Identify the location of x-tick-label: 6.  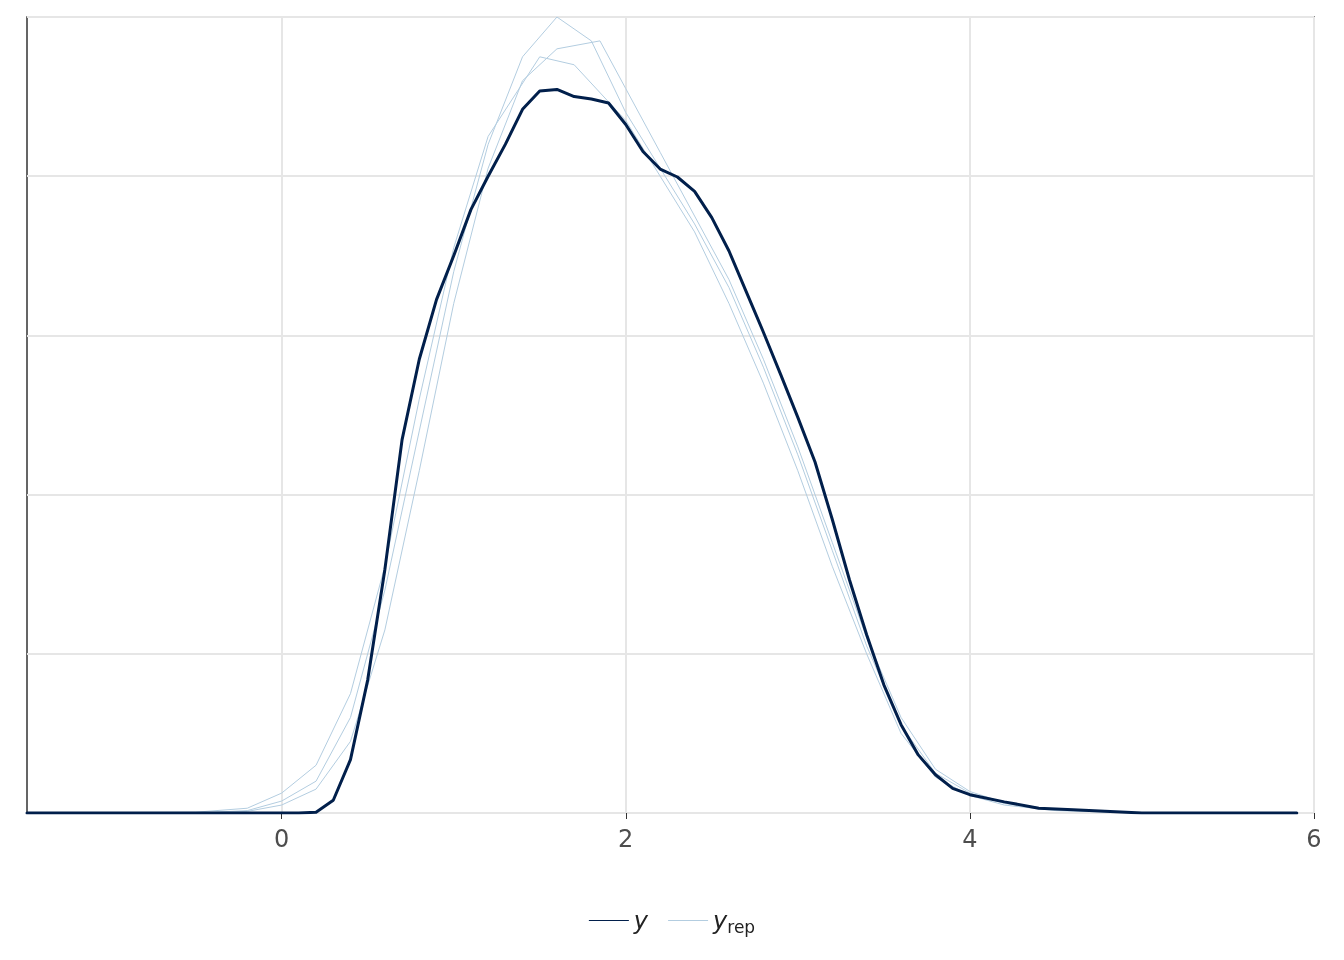
(1314, 839).